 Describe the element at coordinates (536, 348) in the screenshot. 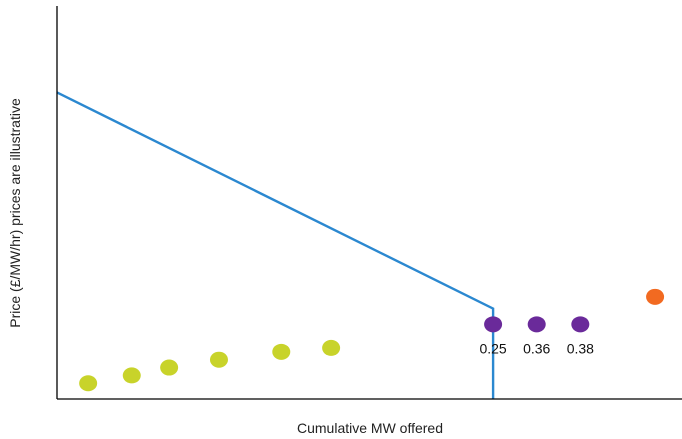

I see `data-label-2: 0.36` at that location.